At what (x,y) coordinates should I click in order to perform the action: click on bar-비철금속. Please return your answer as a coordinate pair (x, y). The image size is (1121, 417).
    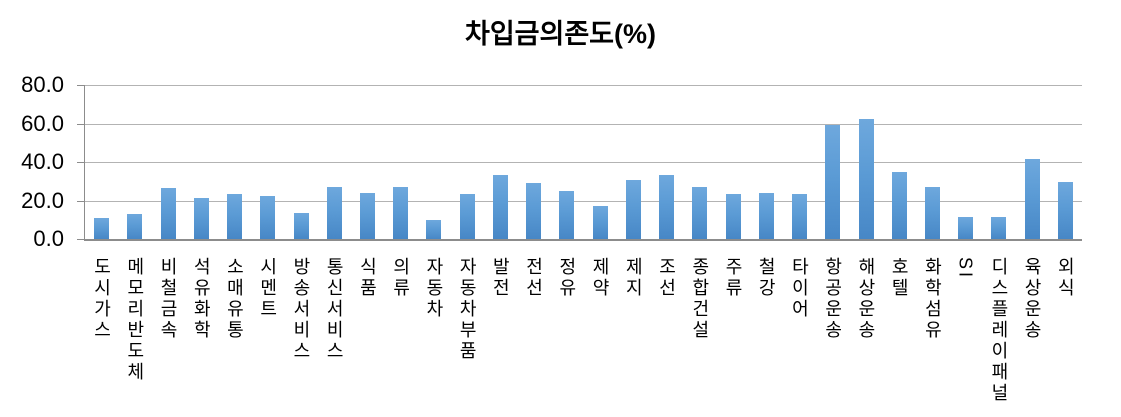
    Looking at the image, I should click on (168, 213).